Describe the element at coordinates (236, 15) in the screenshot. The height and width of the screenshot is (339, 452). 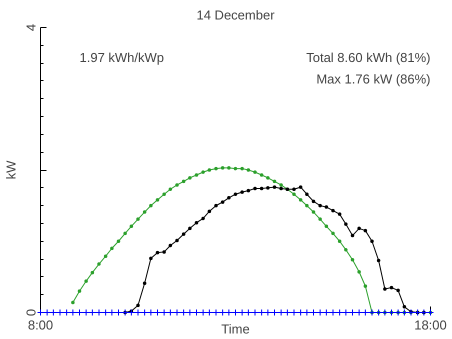
I see `chart-title: 14 December` at that location.